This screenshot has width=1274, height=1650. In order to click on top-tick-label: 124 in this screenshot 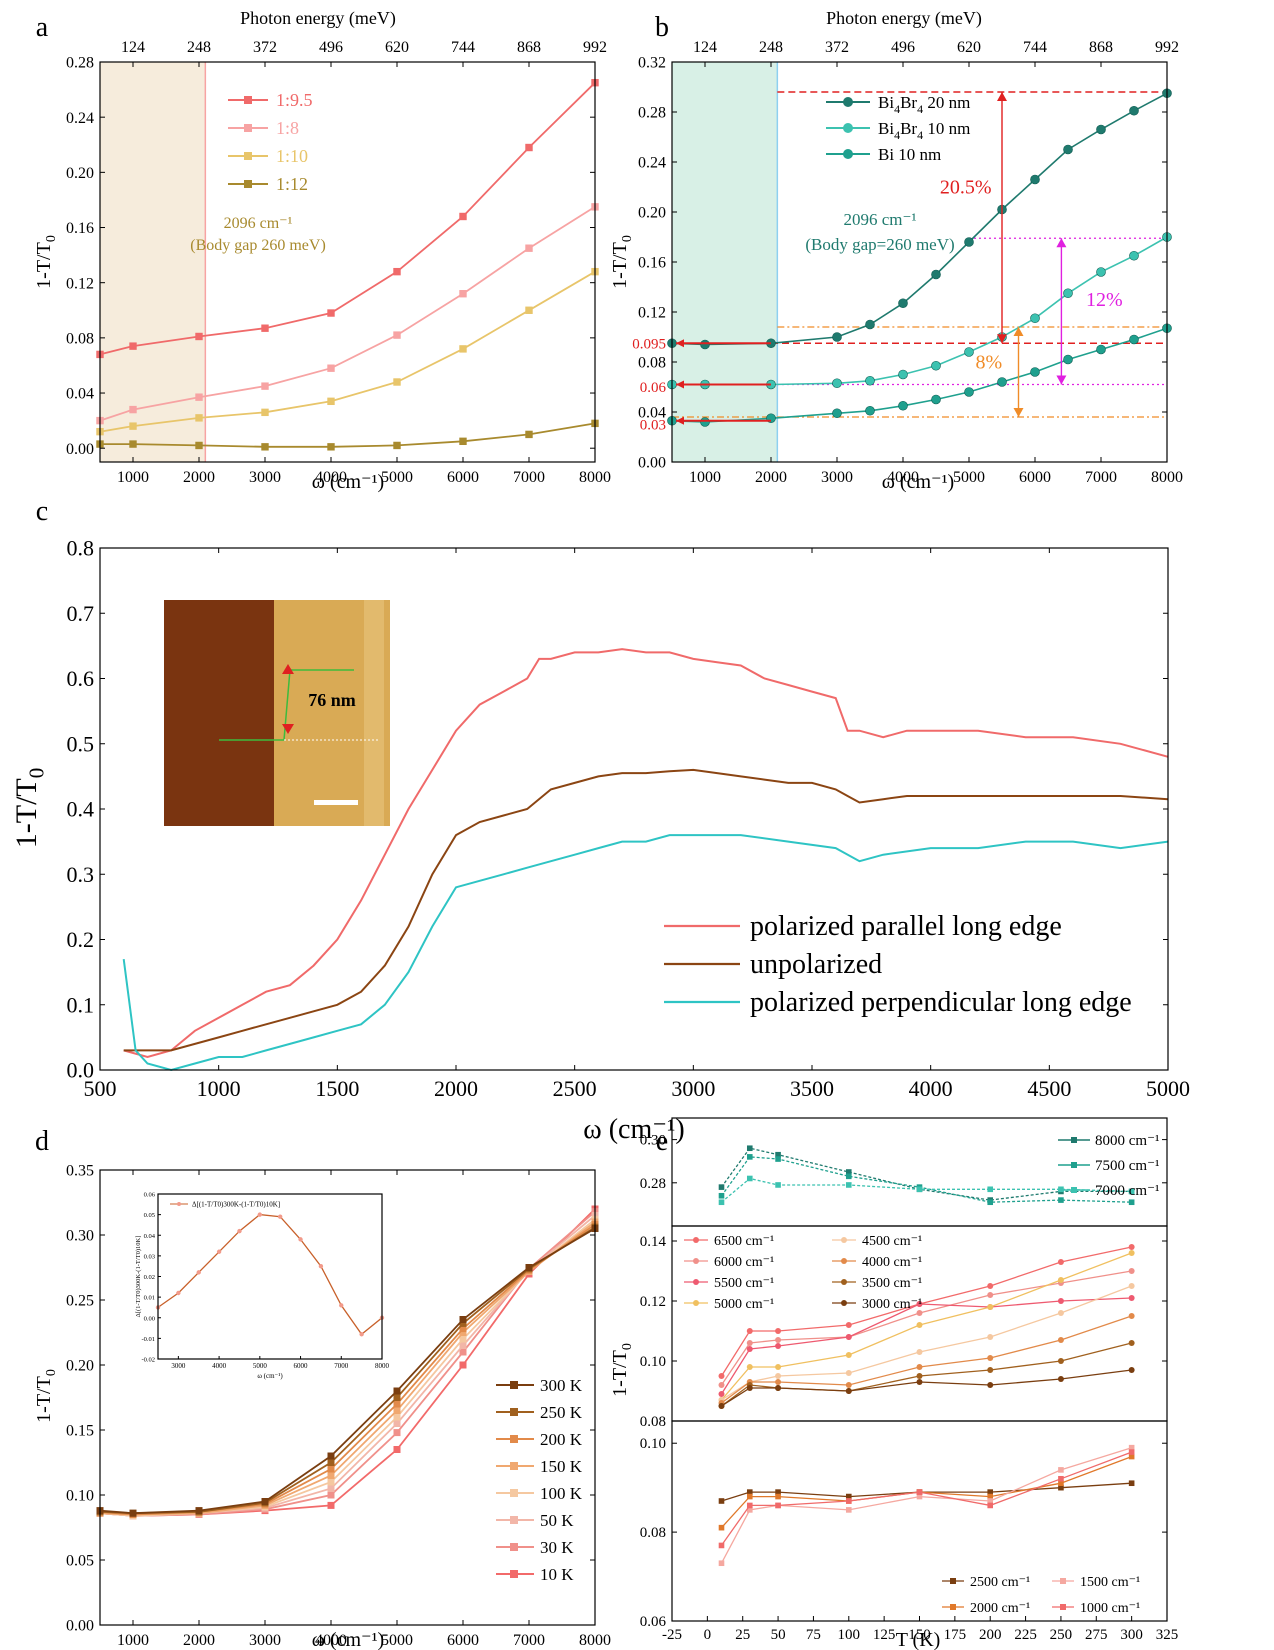, I will do `click(133, 47)`.